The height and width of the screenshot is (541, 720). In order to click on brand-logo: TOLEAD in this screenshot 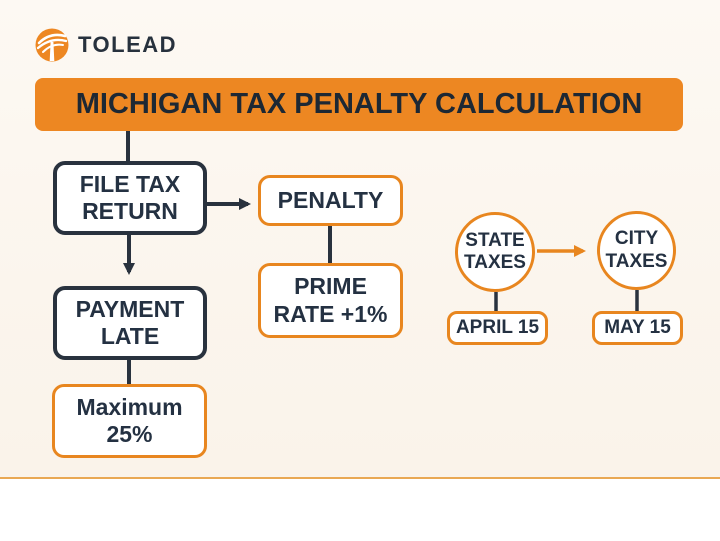, I will do `click(106, 45)`.